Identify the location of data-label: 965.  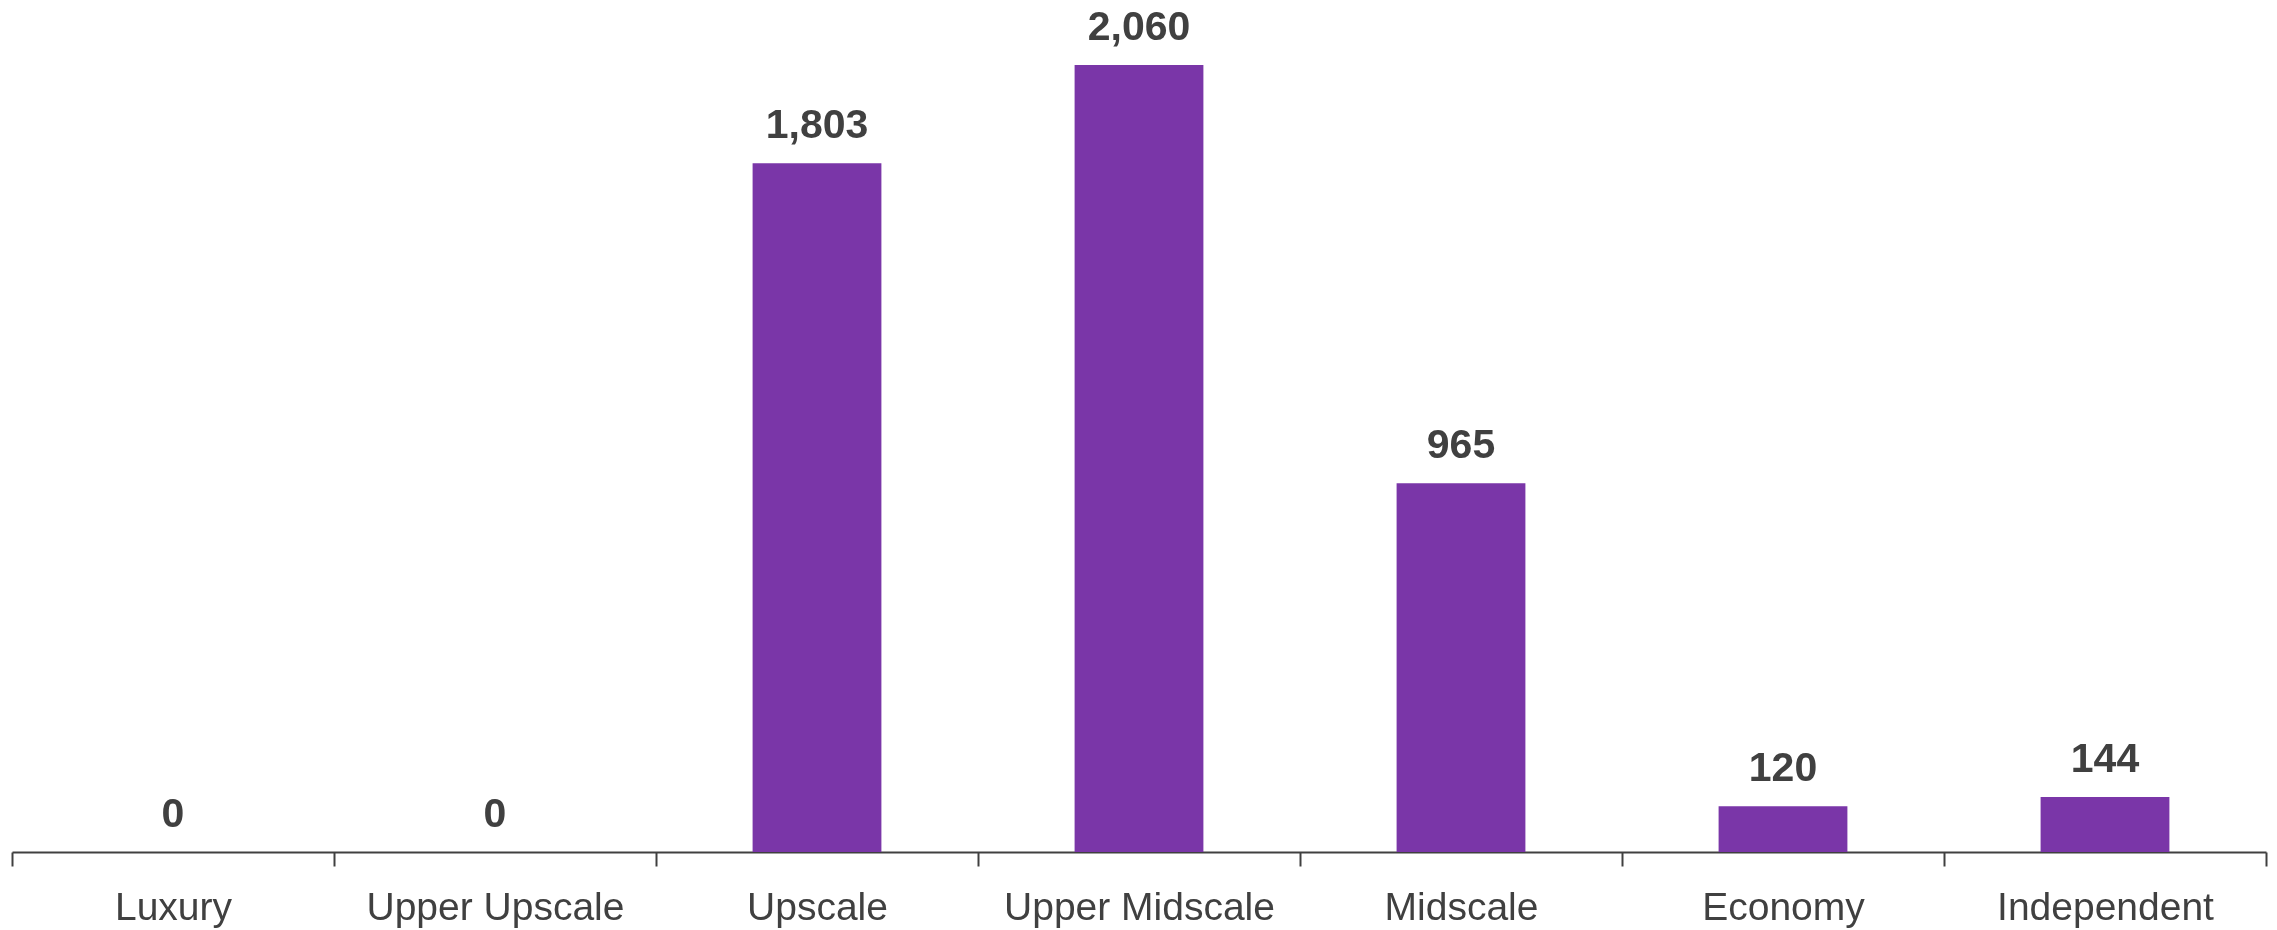
(1461, 444).